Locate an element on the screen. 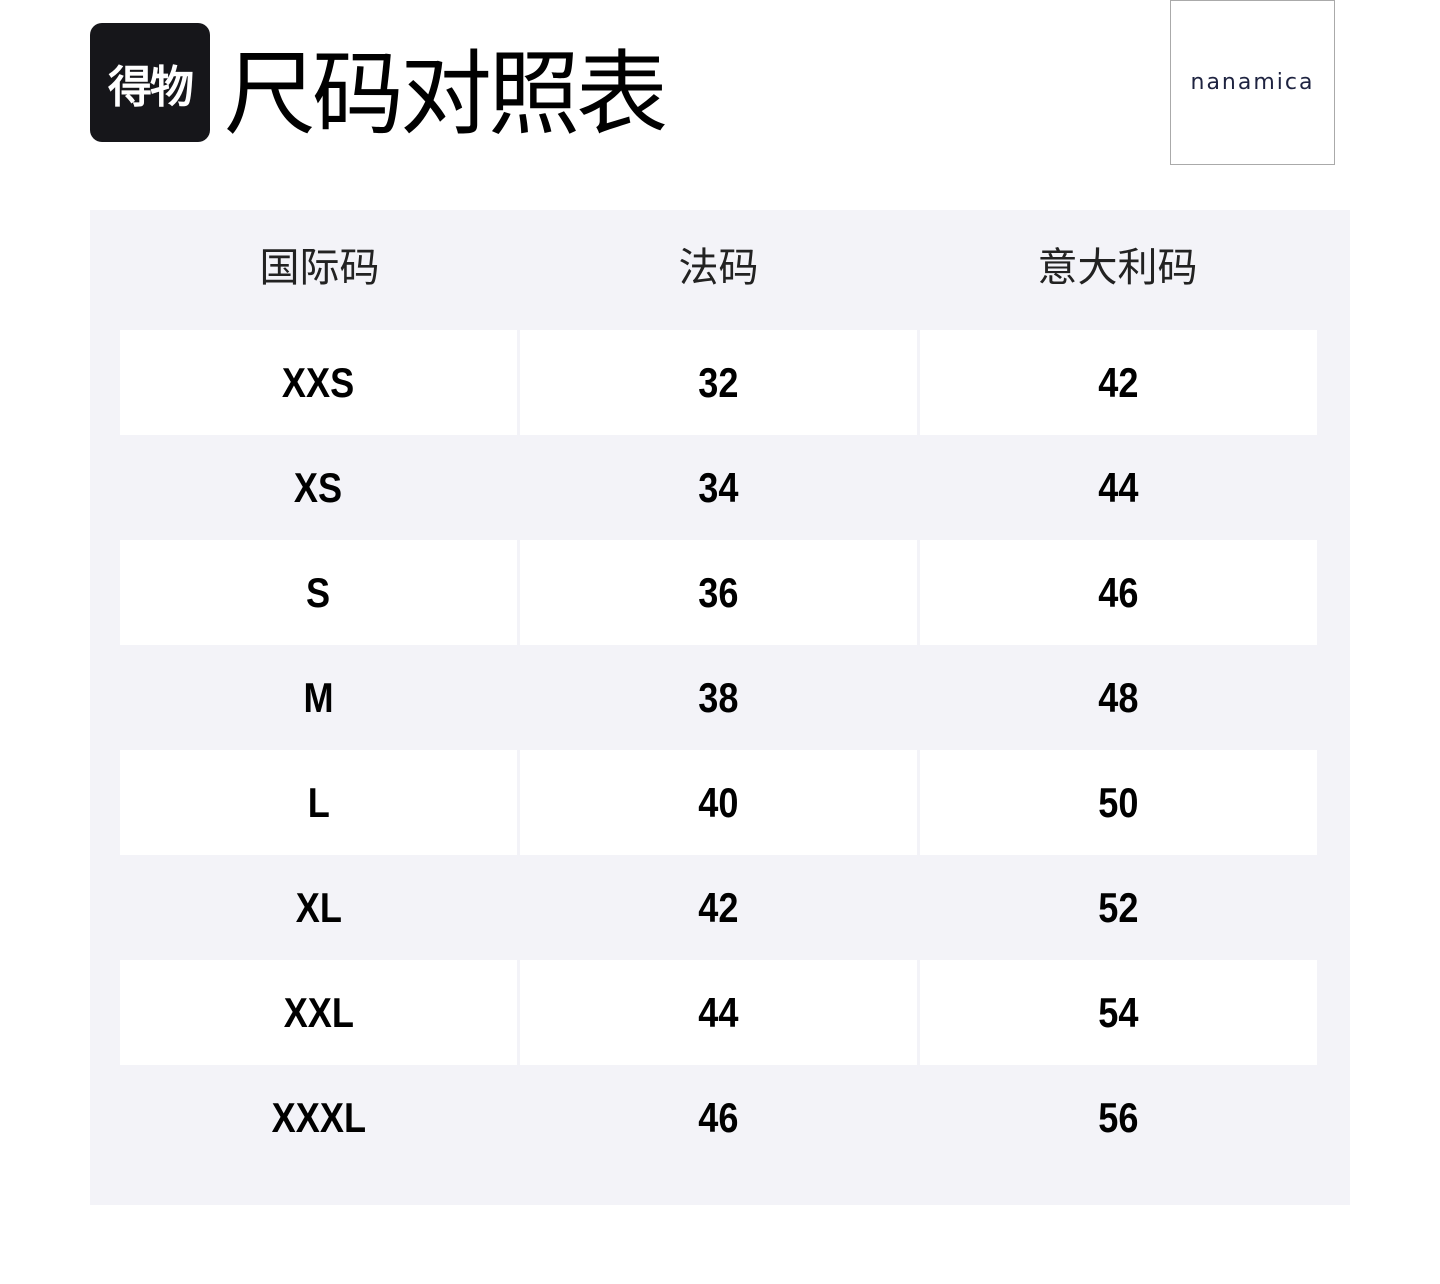 This screenshot has height=1284, width=1440. table-cell: M is located at coordinates (318, 697).